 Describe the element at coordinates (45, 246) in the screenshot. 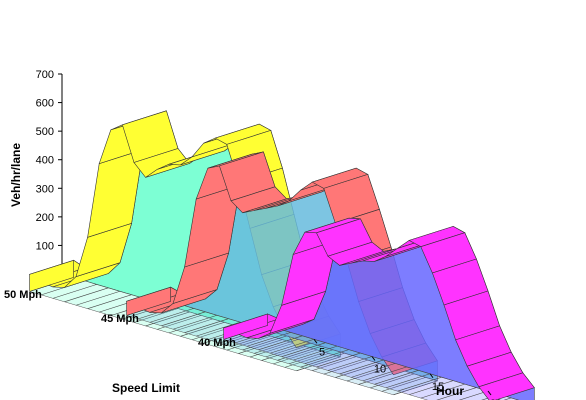

I see `z-tick-label: 100` at that location.